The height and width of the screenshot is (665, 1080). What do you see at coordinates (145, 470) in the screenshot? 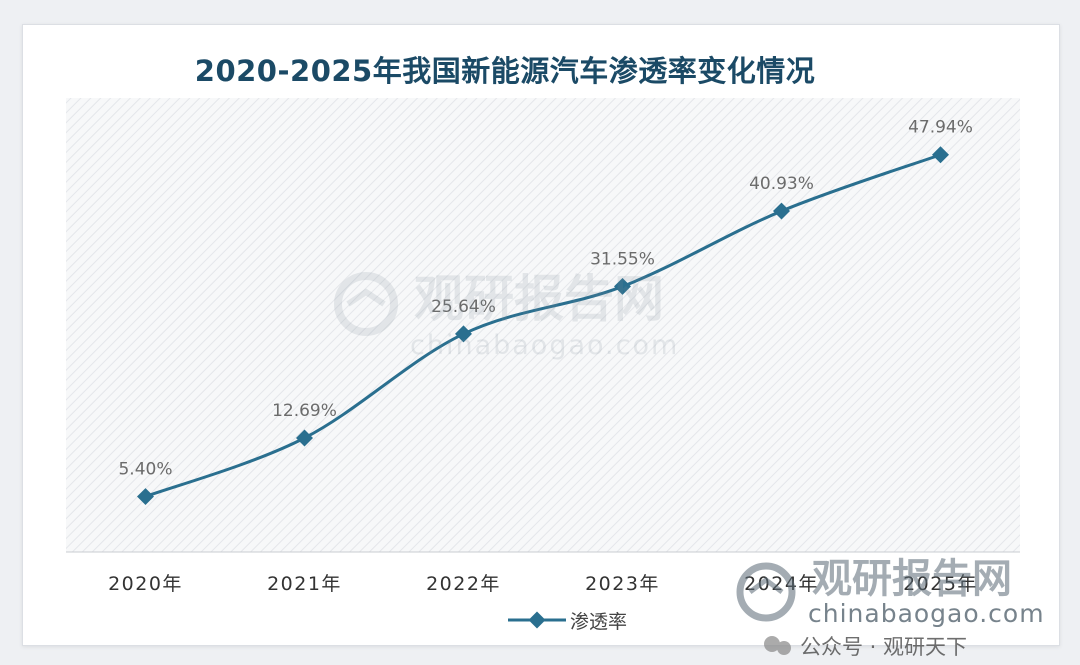
I see `data-label-0: 5.40%` at bounding box center [145, 470].